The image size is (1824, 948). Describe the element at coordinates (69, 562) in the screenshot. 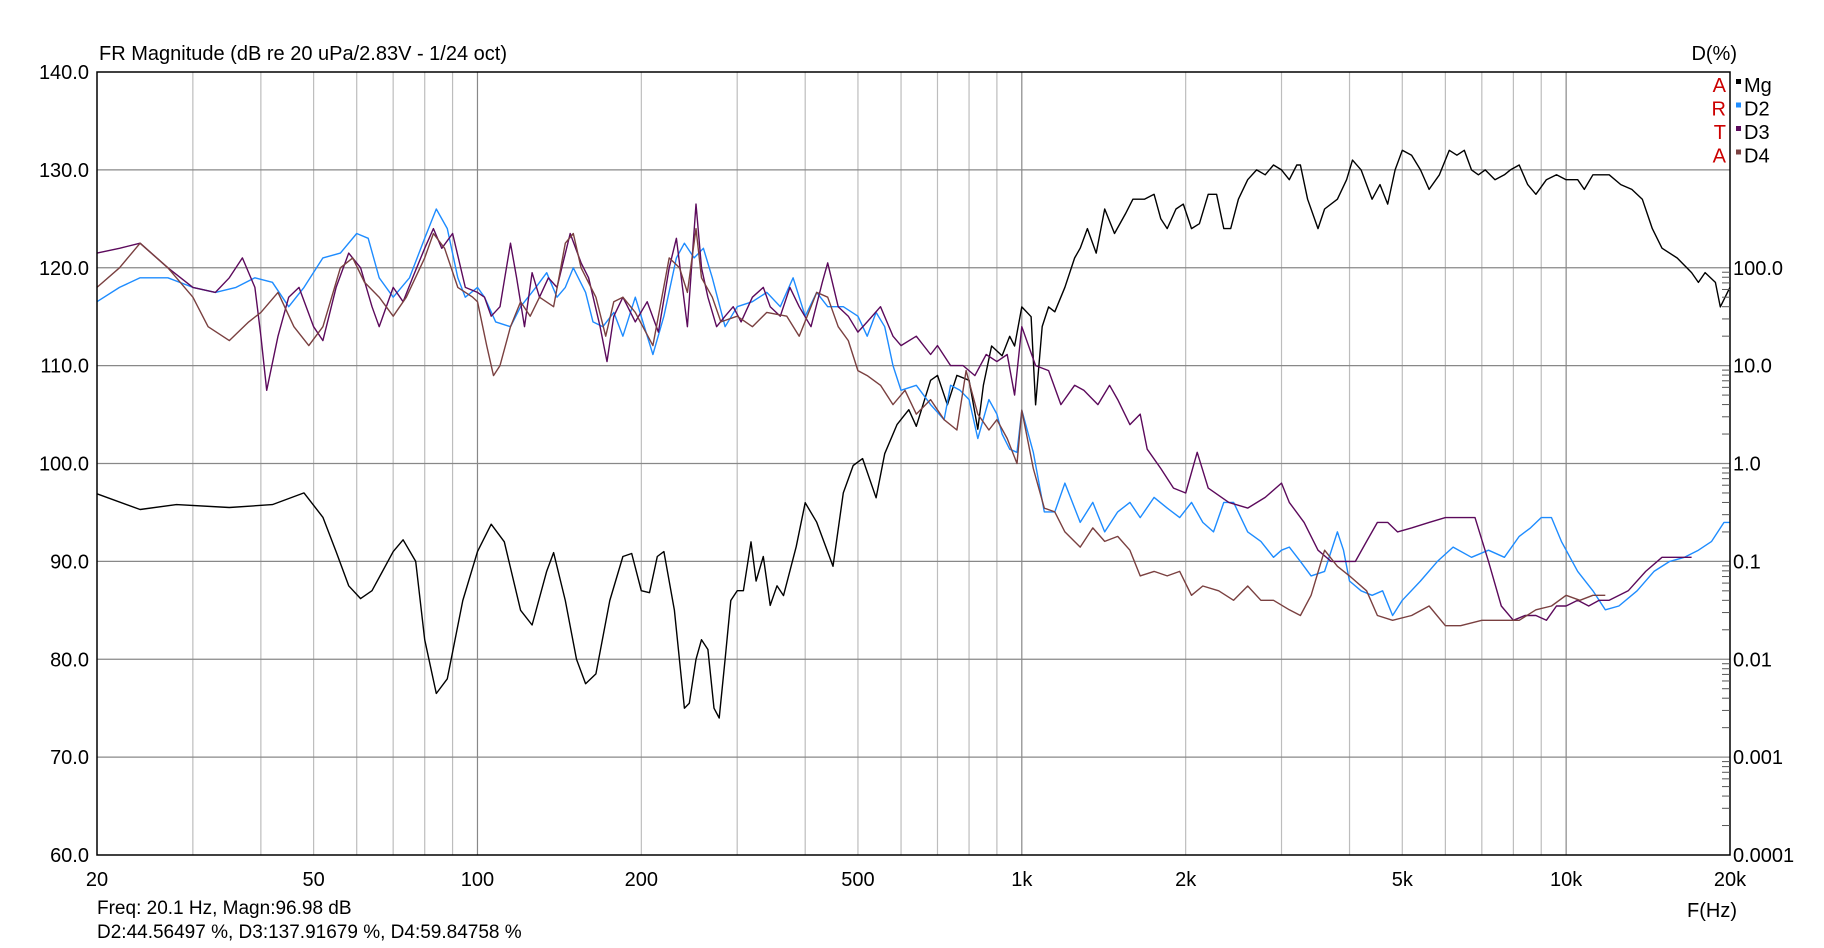

I see `y-tick-label: 90.0` at that location.